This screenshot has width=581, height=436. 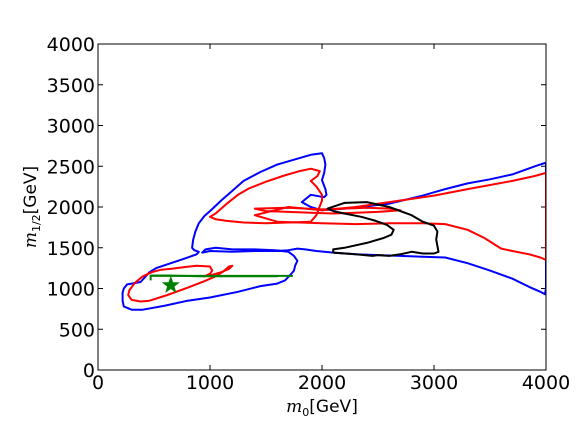 I want to click on y-axis-unit: [GeV], so click(x=31, y=190).